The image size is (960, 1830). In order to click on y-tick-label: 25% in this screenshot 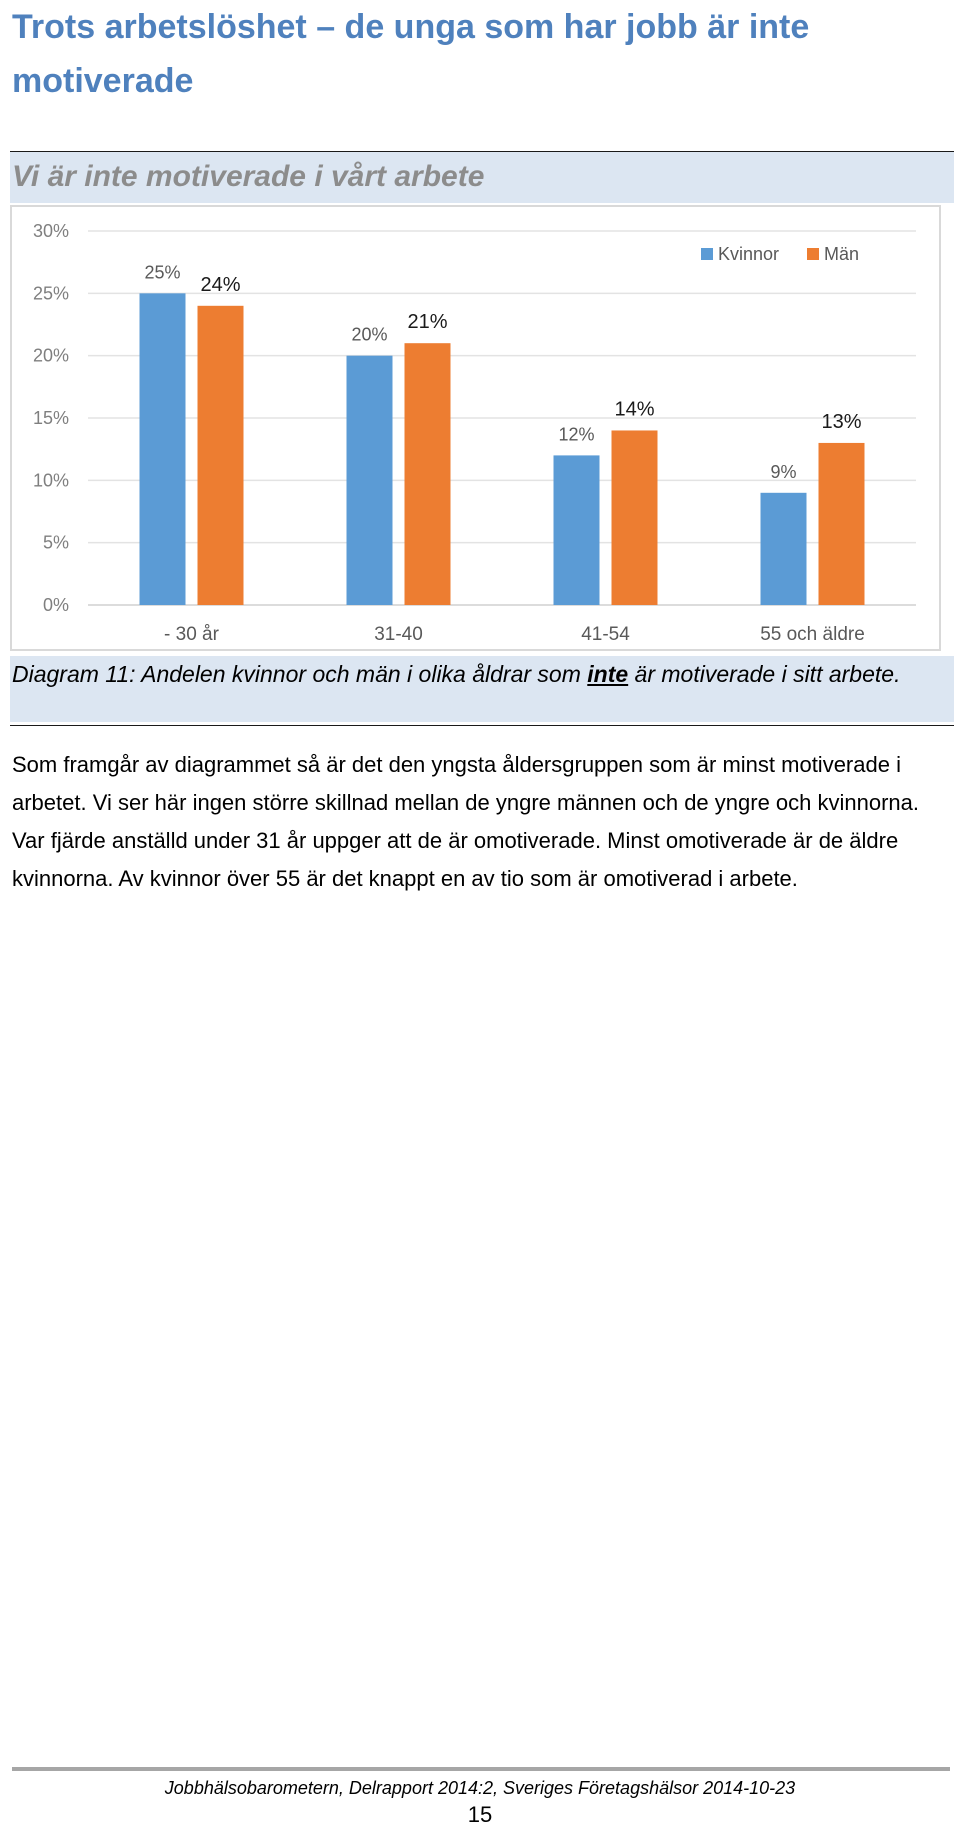, I will do `click(51, 293)`.